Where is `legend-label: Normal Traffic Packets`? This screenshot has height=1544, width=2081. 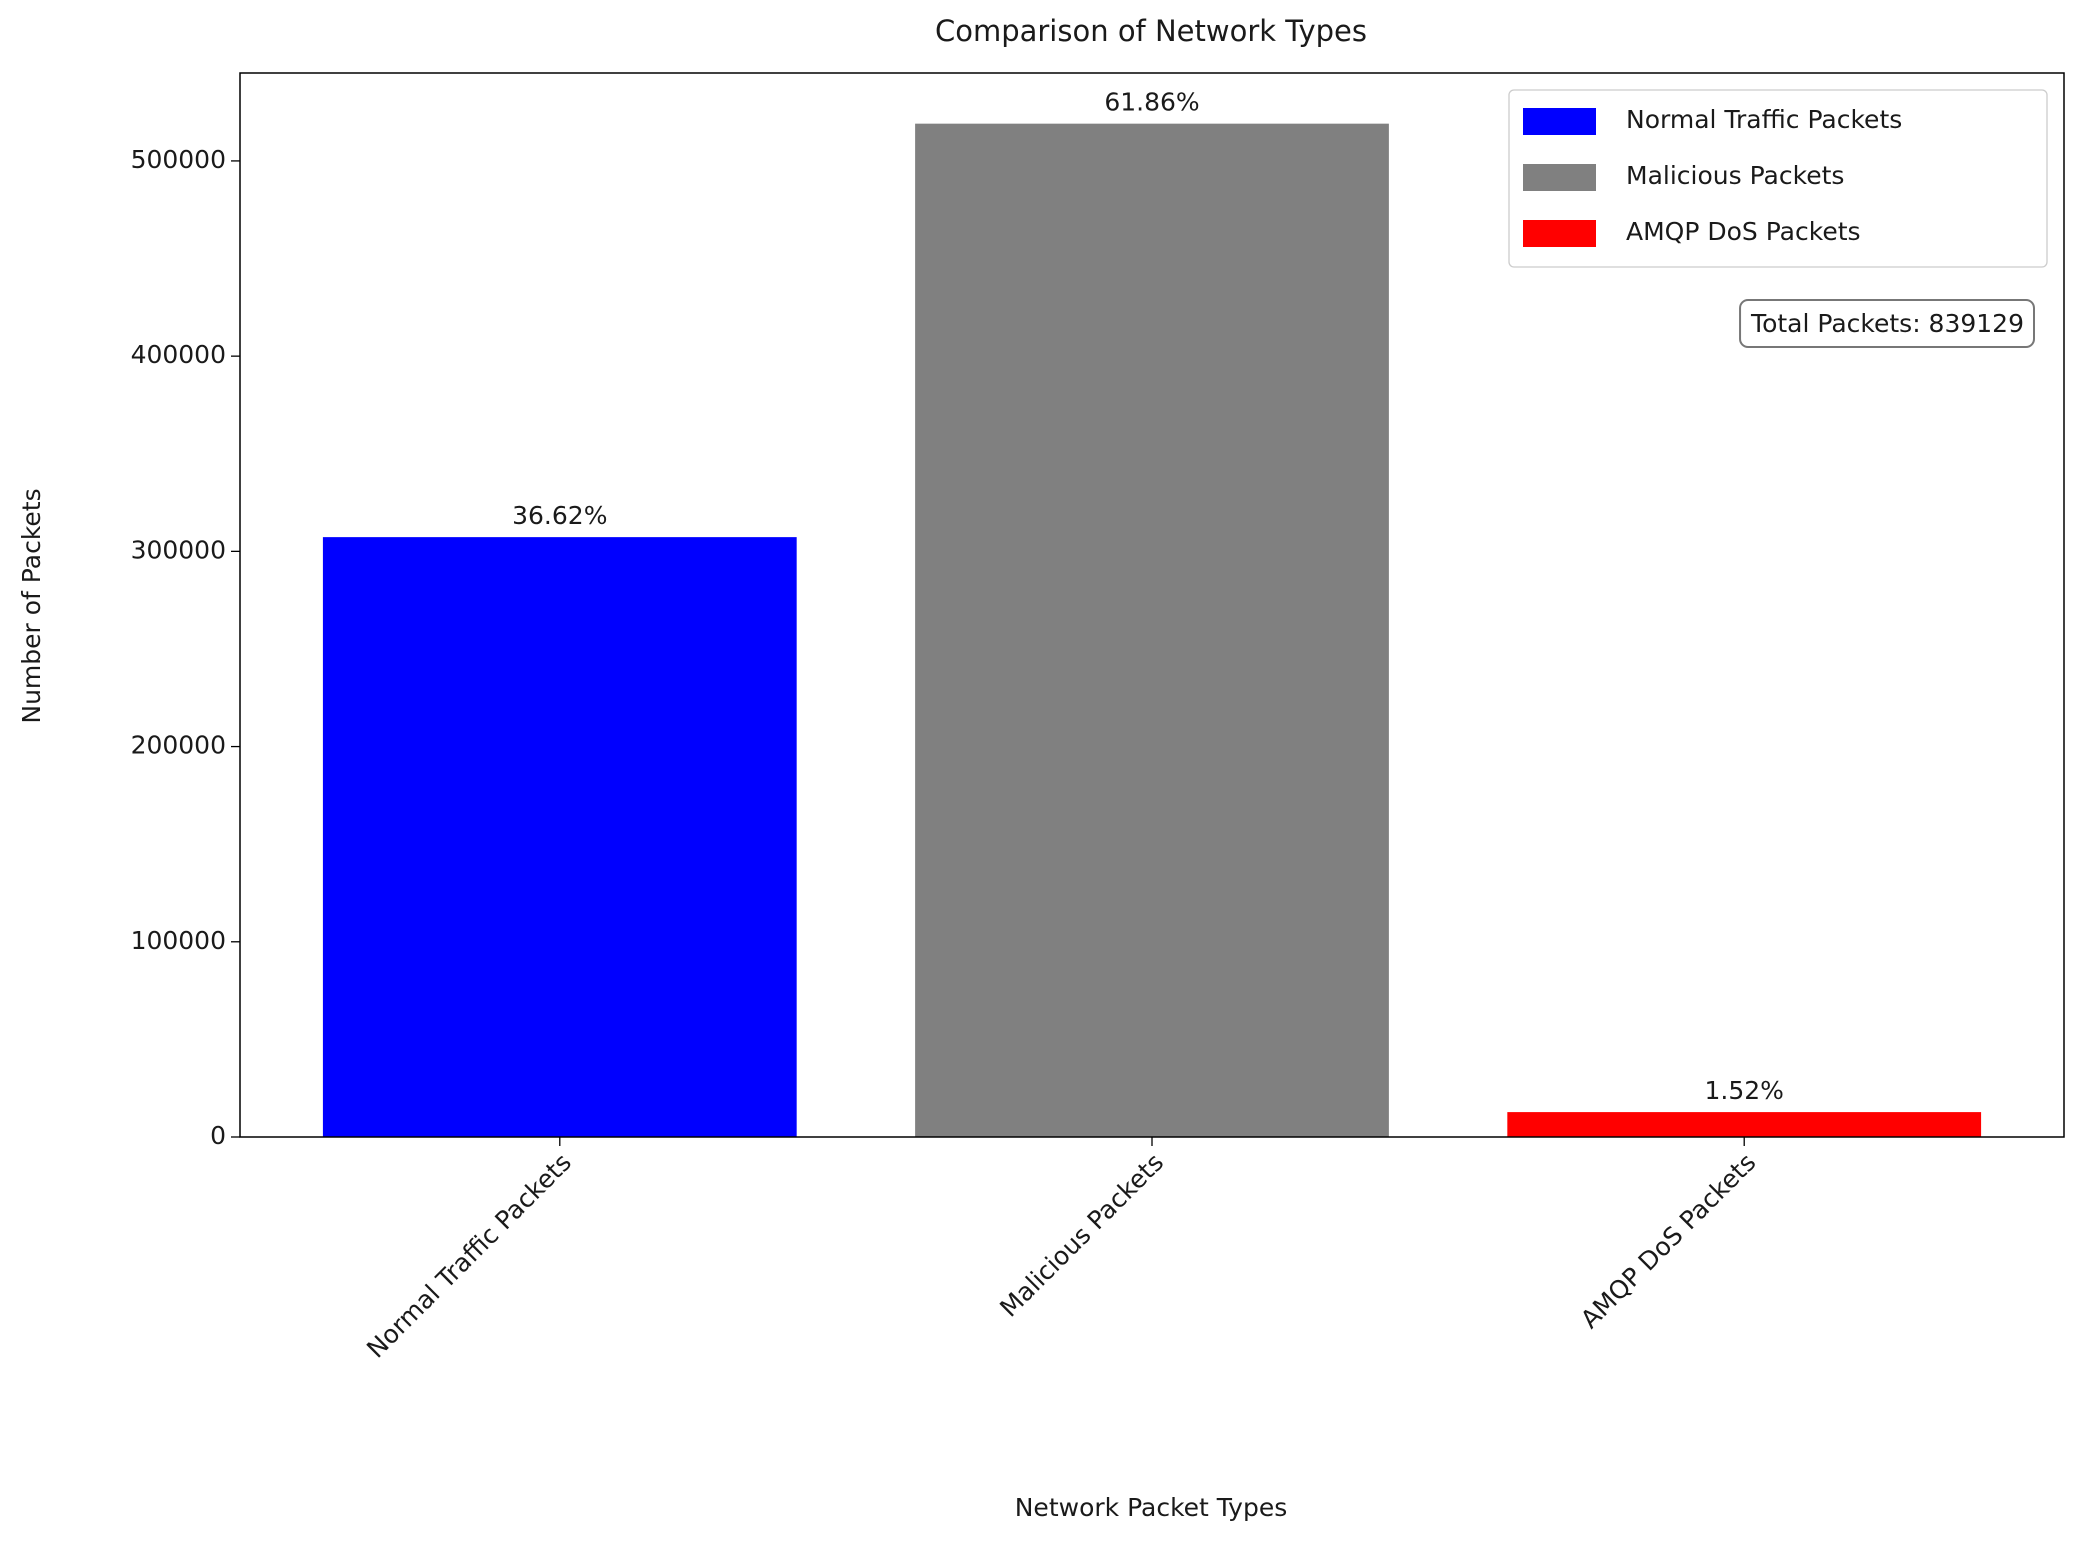 legend-label: Normal Traffic Packets is located at coordinates (1764, 119).